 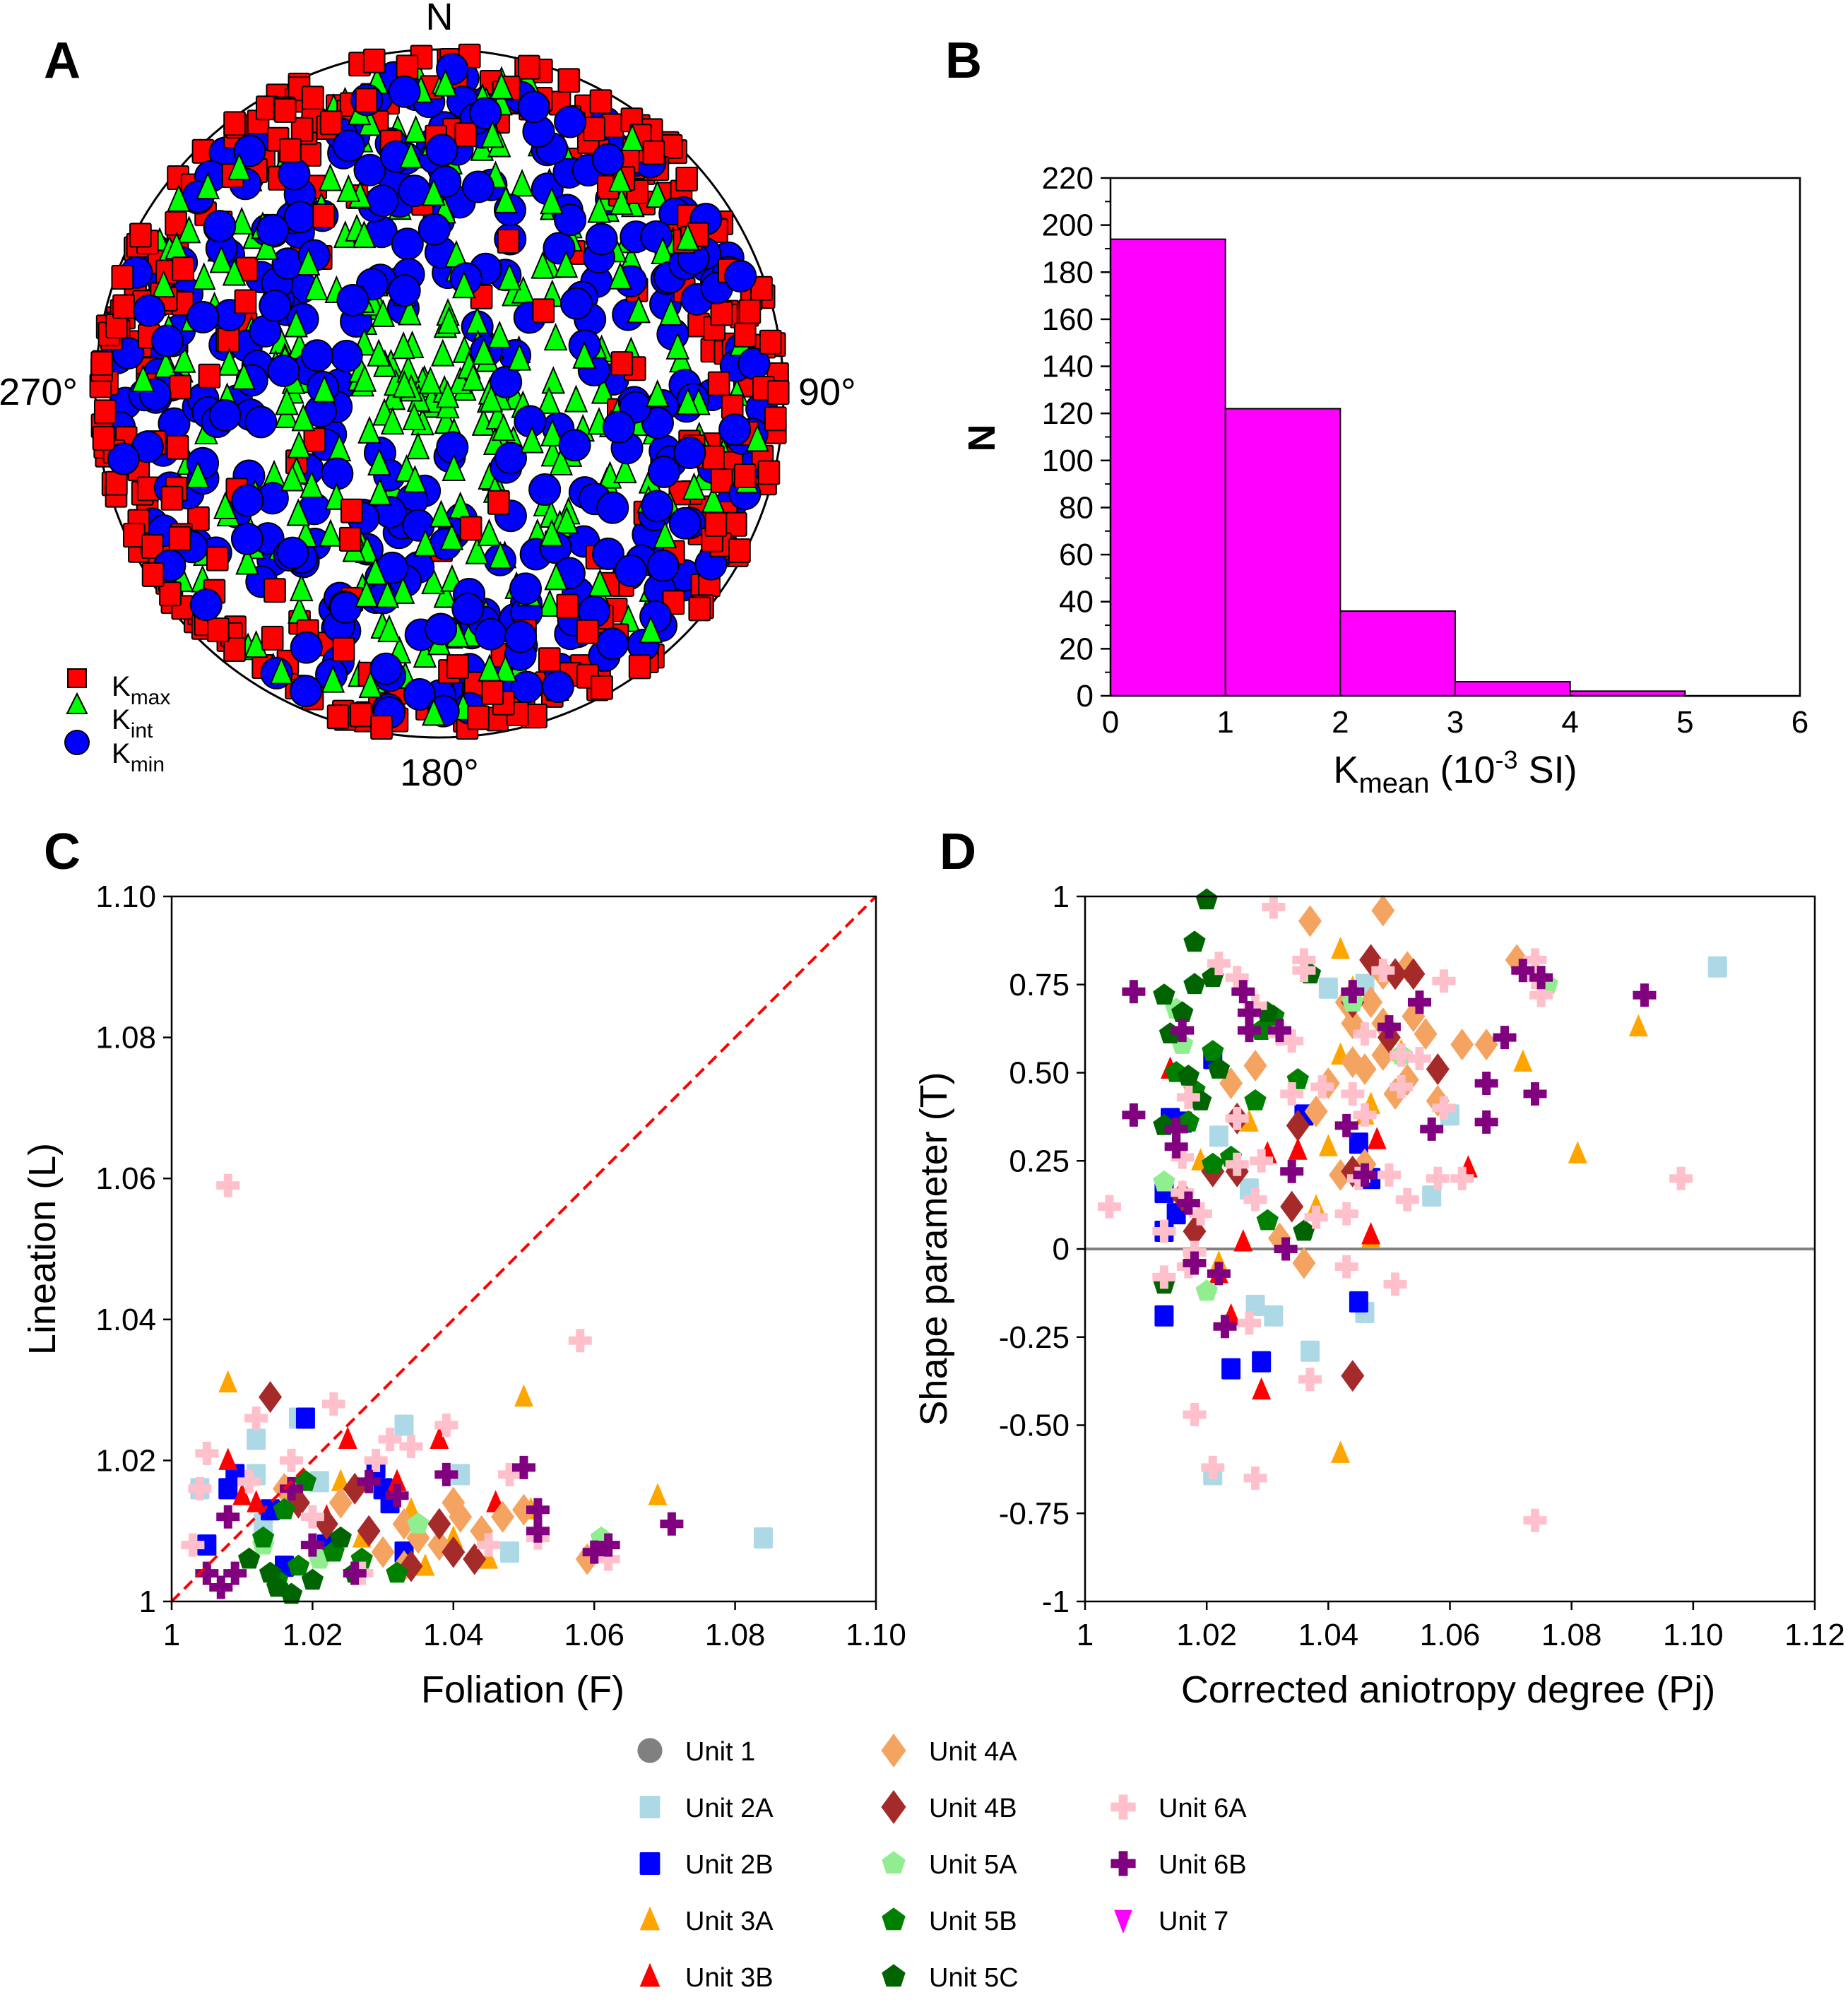 I want to click on legend-label: Unit 5C, so click(x=974, y=1978).